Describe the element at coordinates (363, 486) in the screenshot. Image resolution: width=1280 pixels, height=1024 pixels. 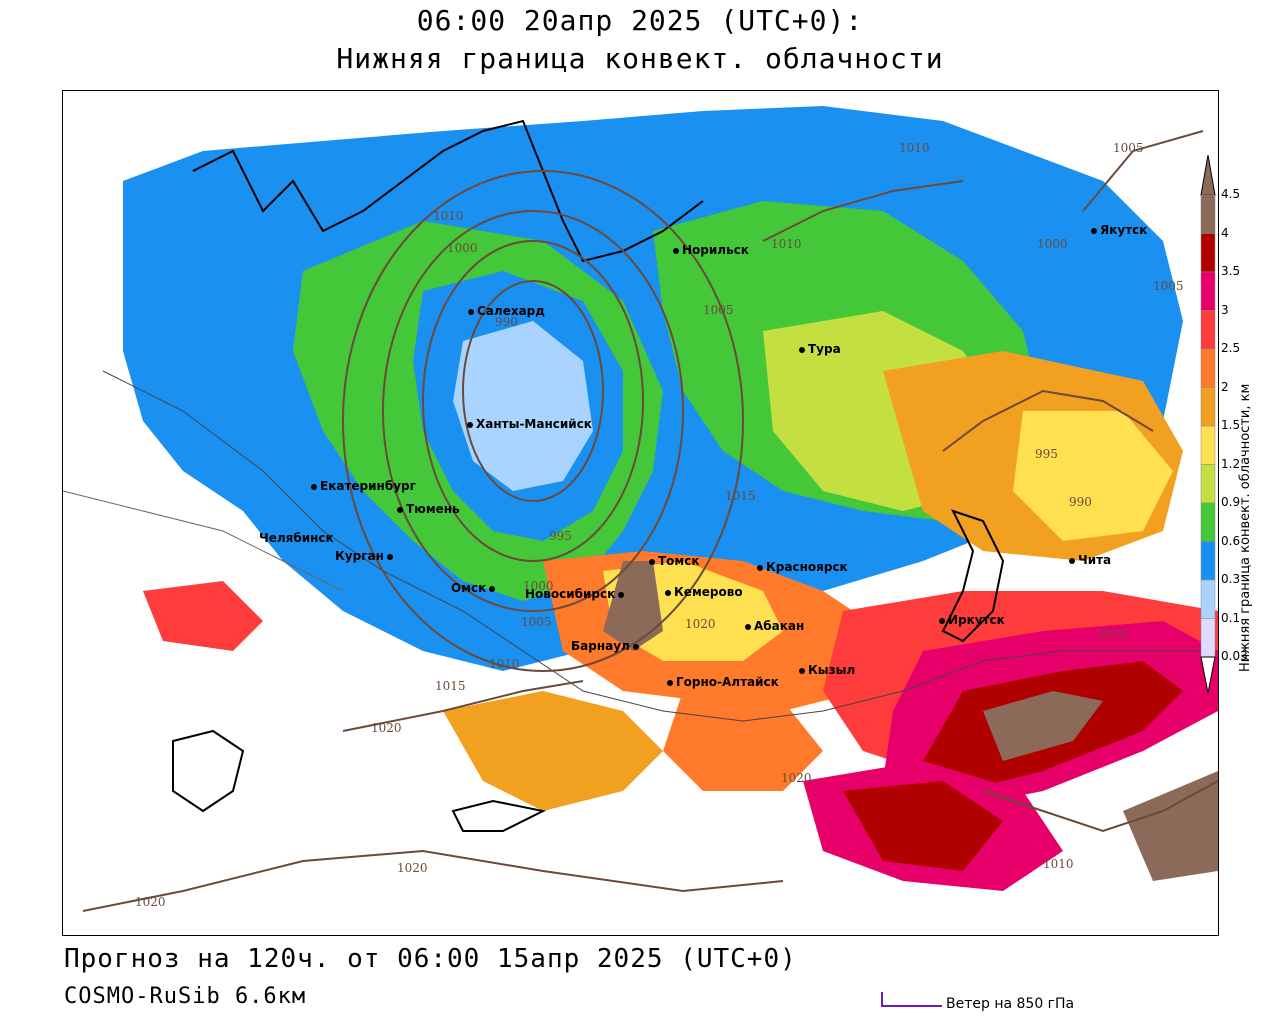
I see `city-label: Екатеринбург` at that location.